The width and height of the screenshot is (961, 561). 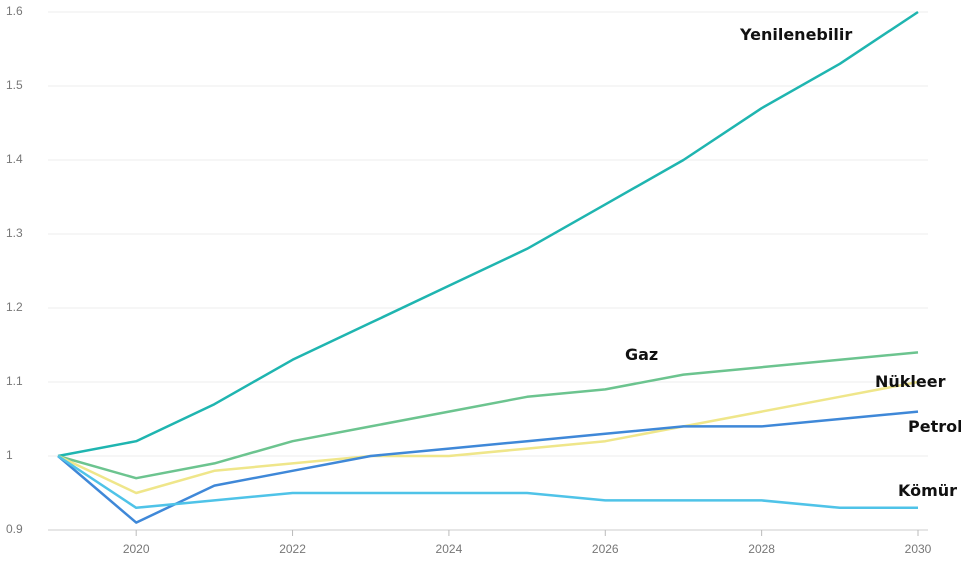 What do you see at coordinates (14, 85) in the screenshot?
I see `y-tick-label: 1.5` at bounding box center [14, 85].